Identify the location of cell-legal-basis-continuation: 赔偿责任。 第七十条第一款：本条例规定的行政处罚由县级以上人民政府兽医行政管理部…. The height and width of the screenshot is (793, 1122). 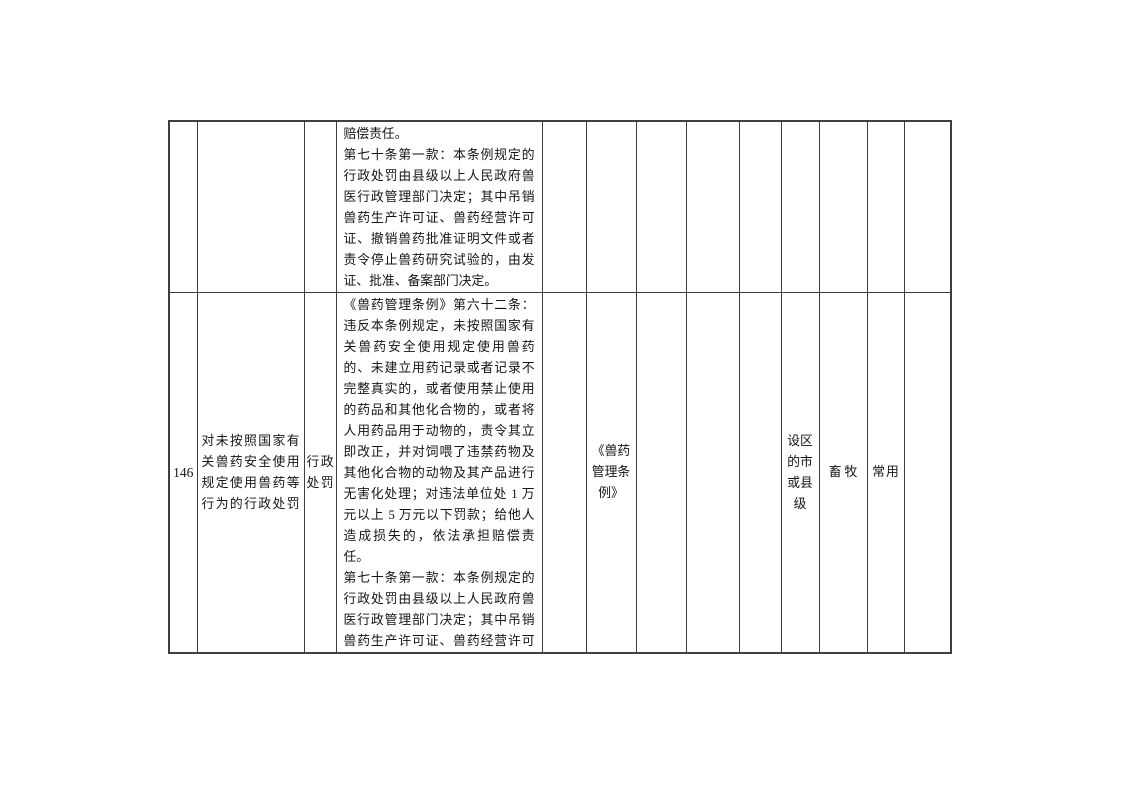
(439, 206).